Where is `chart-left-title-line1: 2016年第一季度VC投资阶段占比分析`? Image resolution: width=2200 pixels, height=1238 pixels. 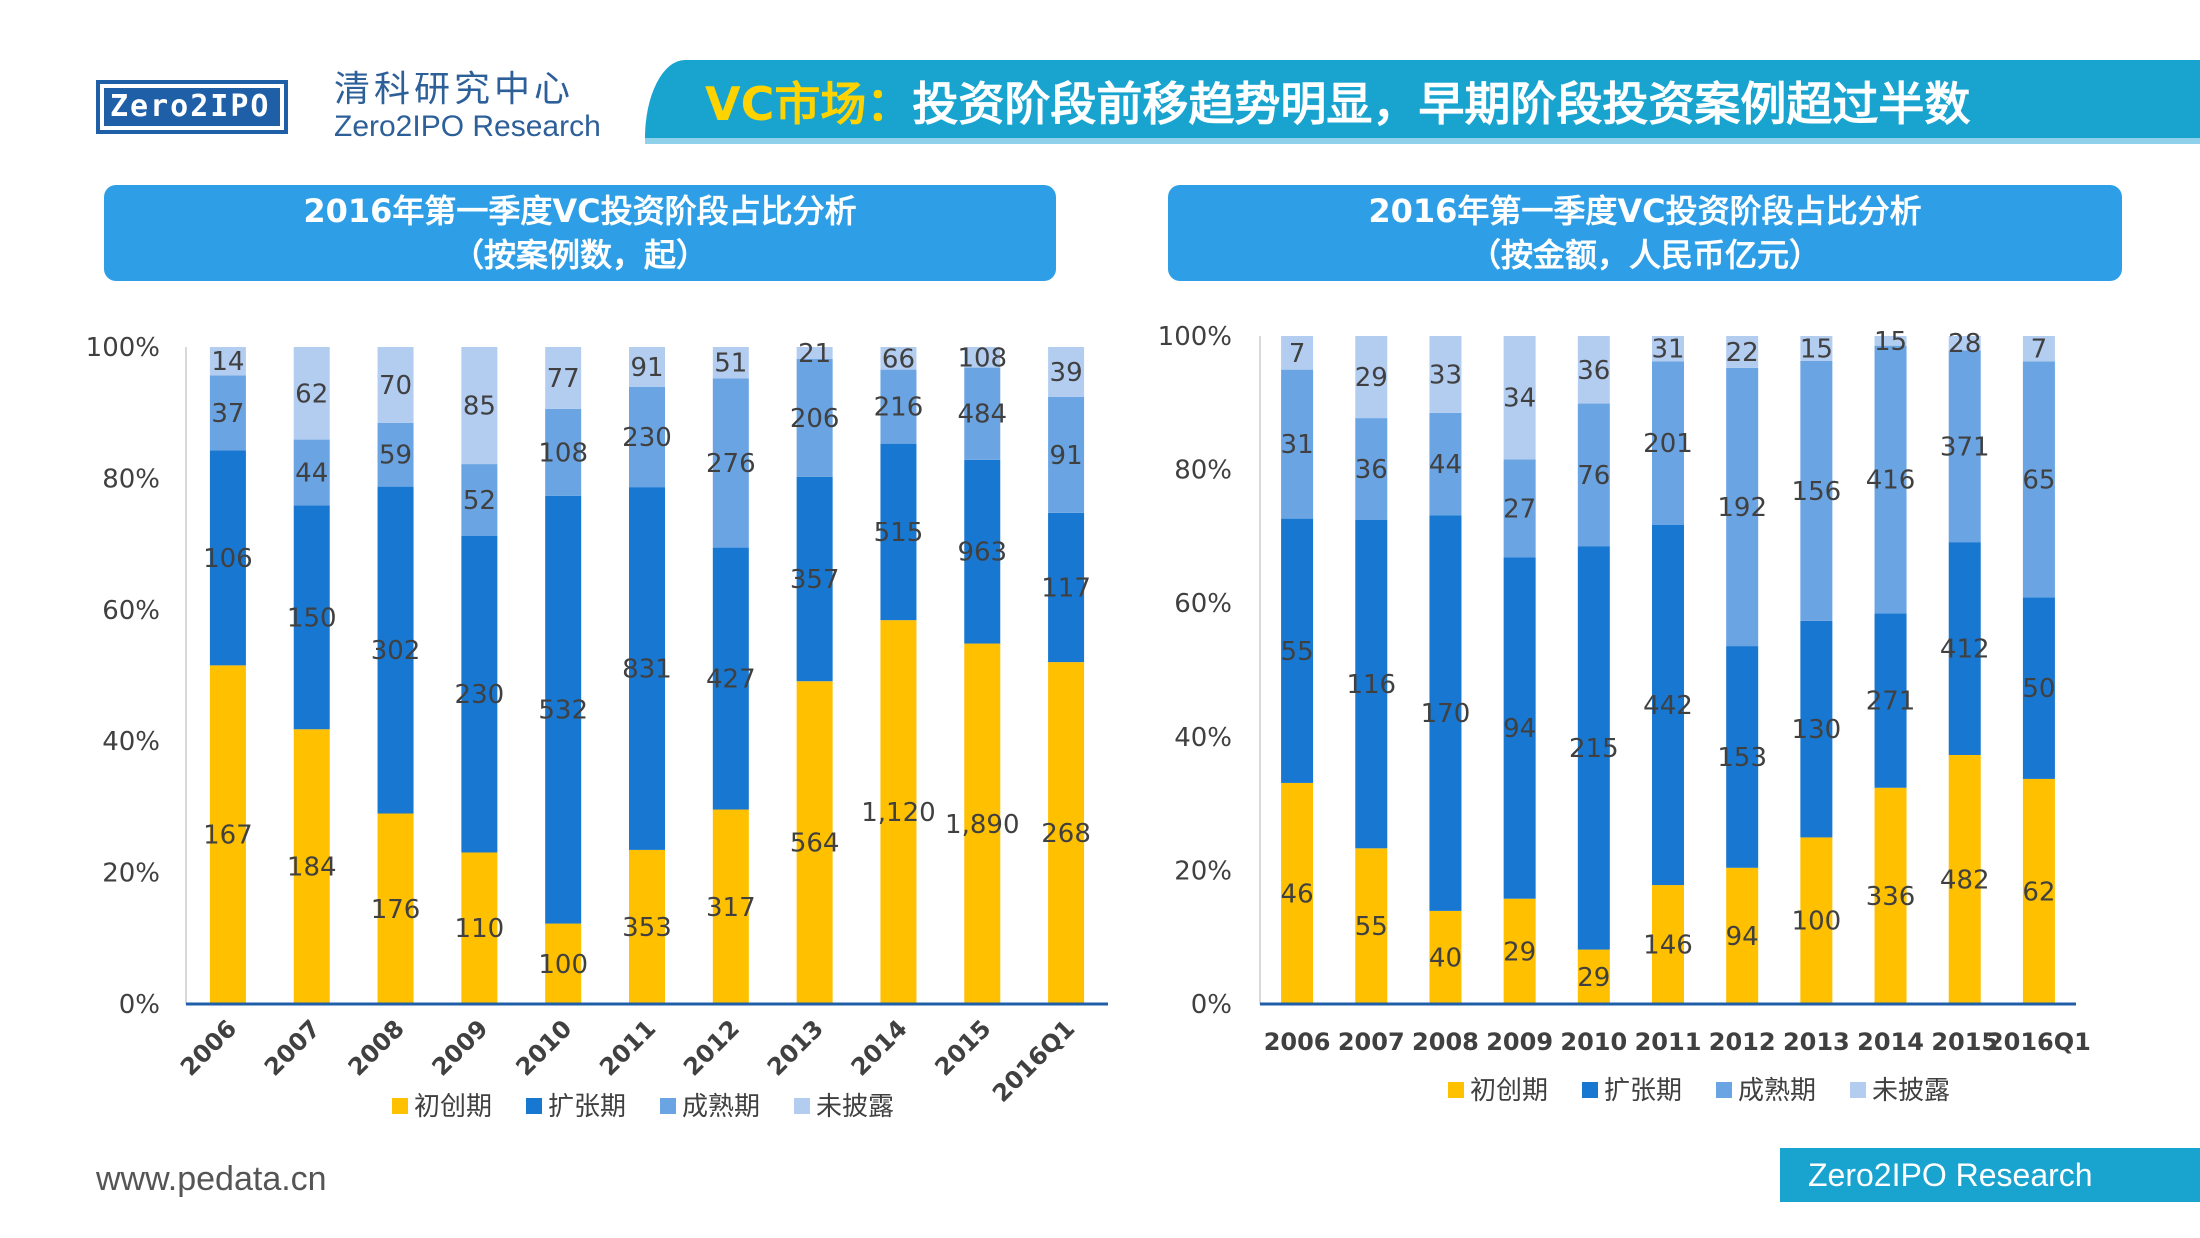 chart-left-title-line1: 2016年第一季度VC投资阶段占比分析 is located at coordinates (580, 211).